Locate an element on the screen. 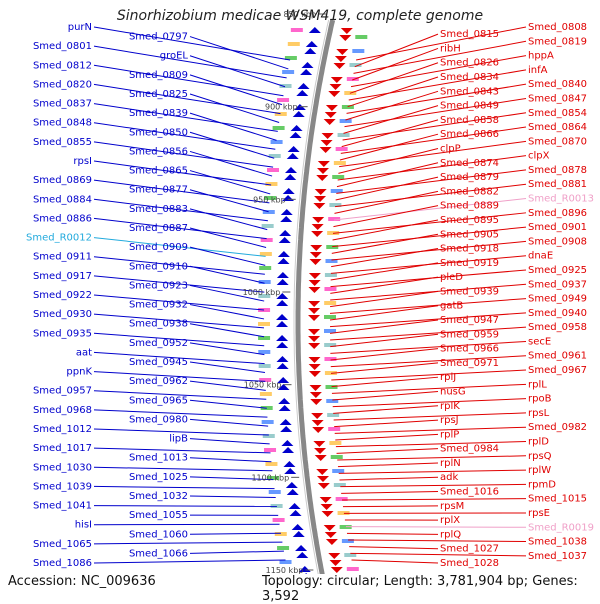 The height and width of the screenshot is (604, 600). gene-label-smed-0922: Smed_0922 is located at coordinates (62, 295).